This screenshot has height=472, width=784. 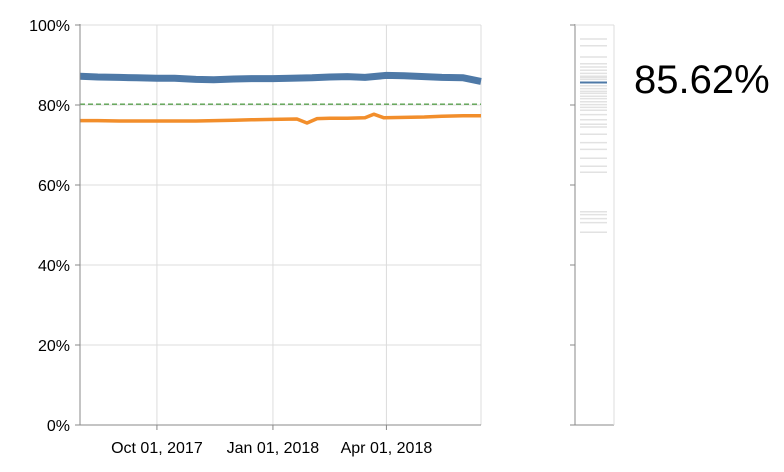 I want to click on x-tick-label: Apr 01, 2018, so click(x=387, y=448).